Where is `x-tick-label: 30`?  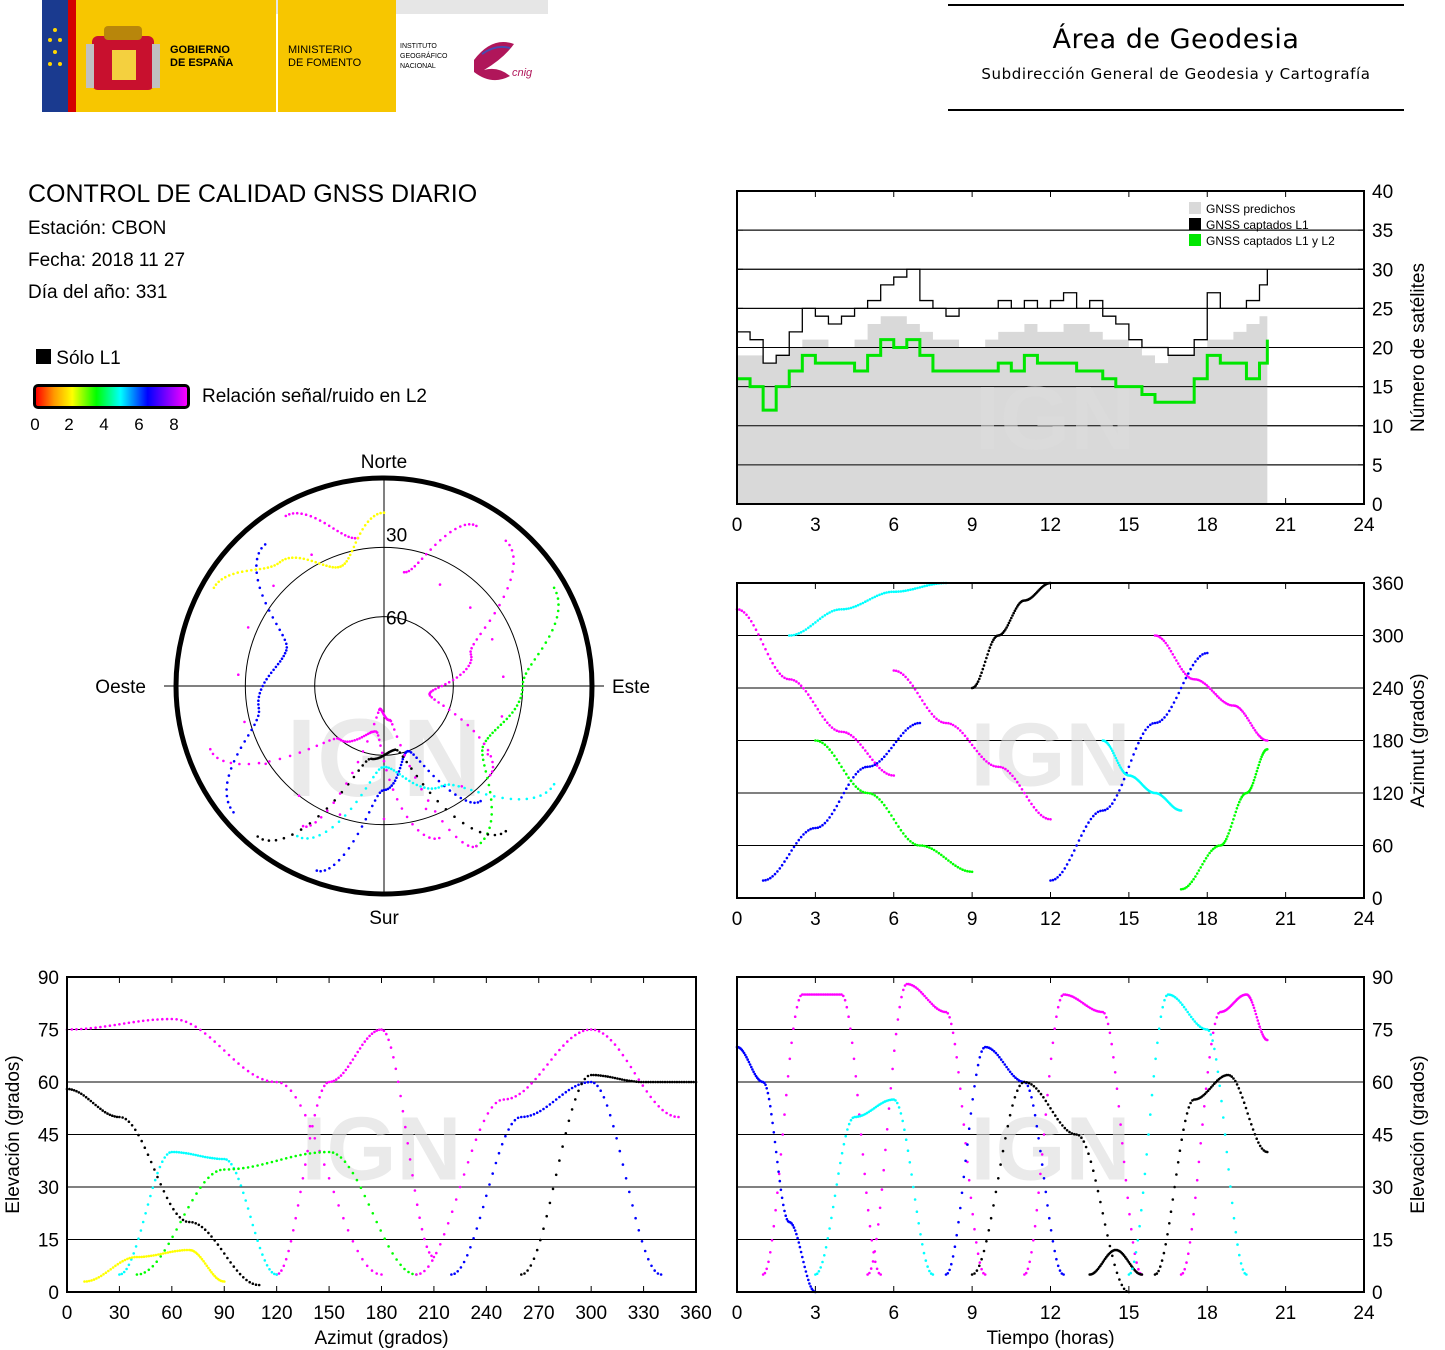 x-tick-label: 30 is located at coordinates (119, 1313).